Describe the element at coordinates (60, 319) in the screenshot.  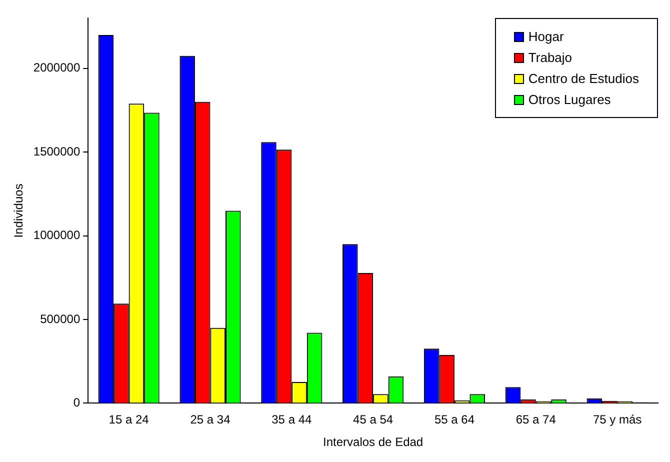
I see `y-tick-label: 500000` at that location.